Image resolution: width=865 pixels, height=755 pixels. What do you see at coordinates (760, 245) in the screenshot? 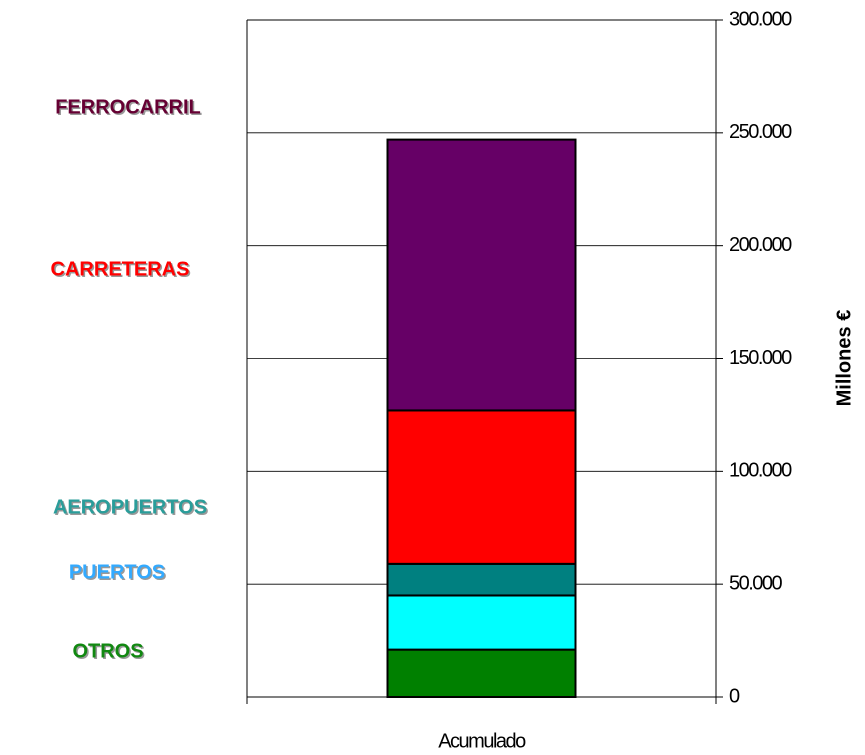
I see `y2-tick-label: 200.000` at bounding box center [760, 245].